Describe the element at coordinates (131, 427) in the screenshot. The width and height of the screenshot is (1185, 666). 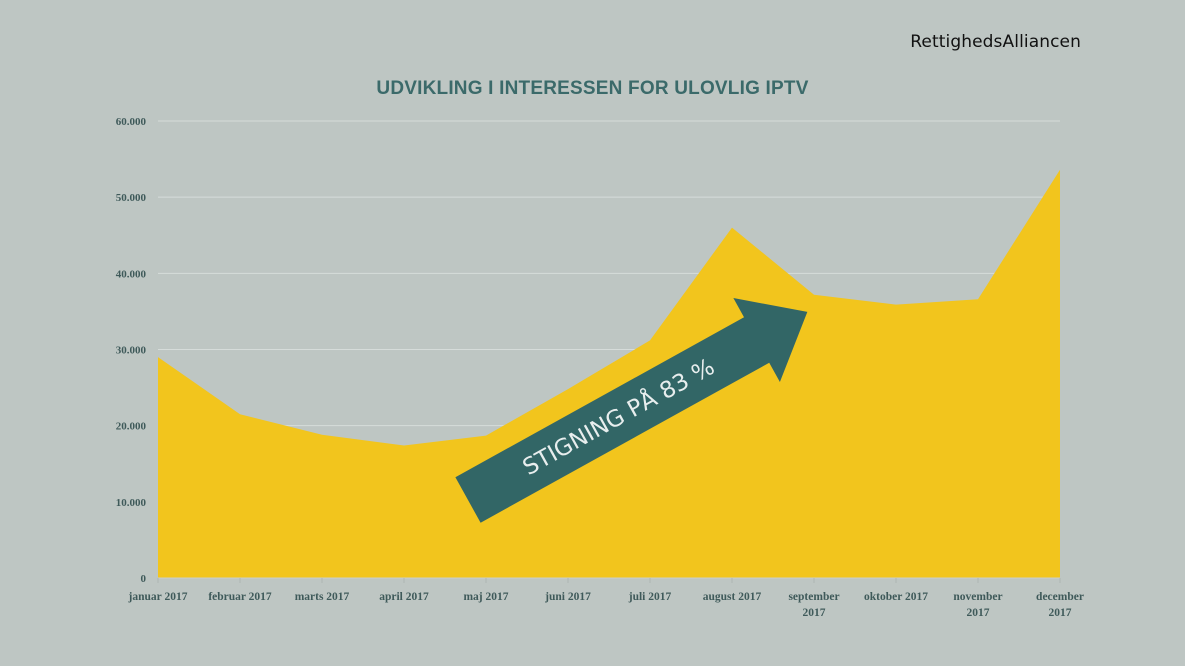
I see `y-tick-label: 20.000` at that location.